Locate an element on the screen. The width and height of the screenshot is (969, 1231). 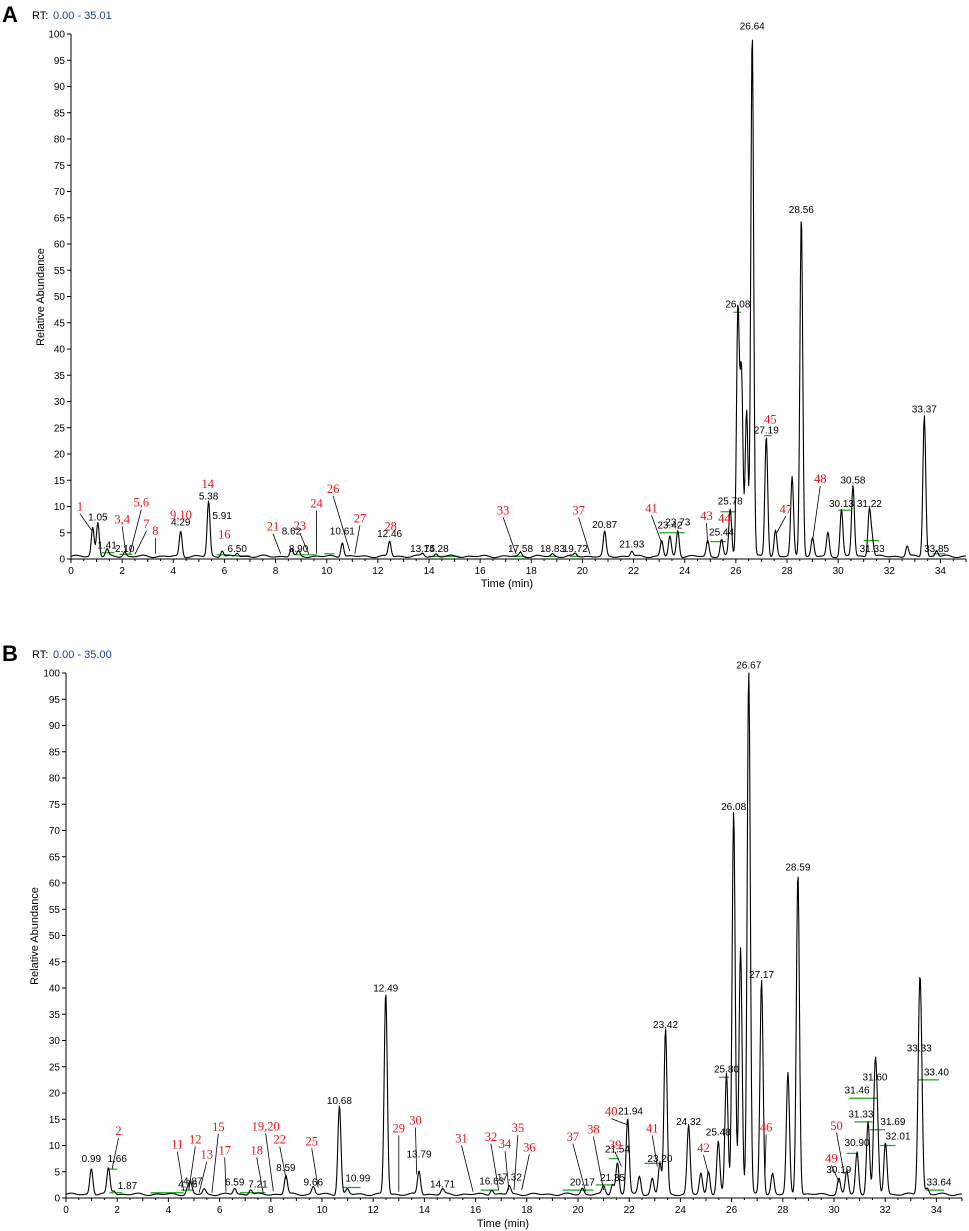
panel-a-compound-label: 33 is located at coordinates (503, 510).